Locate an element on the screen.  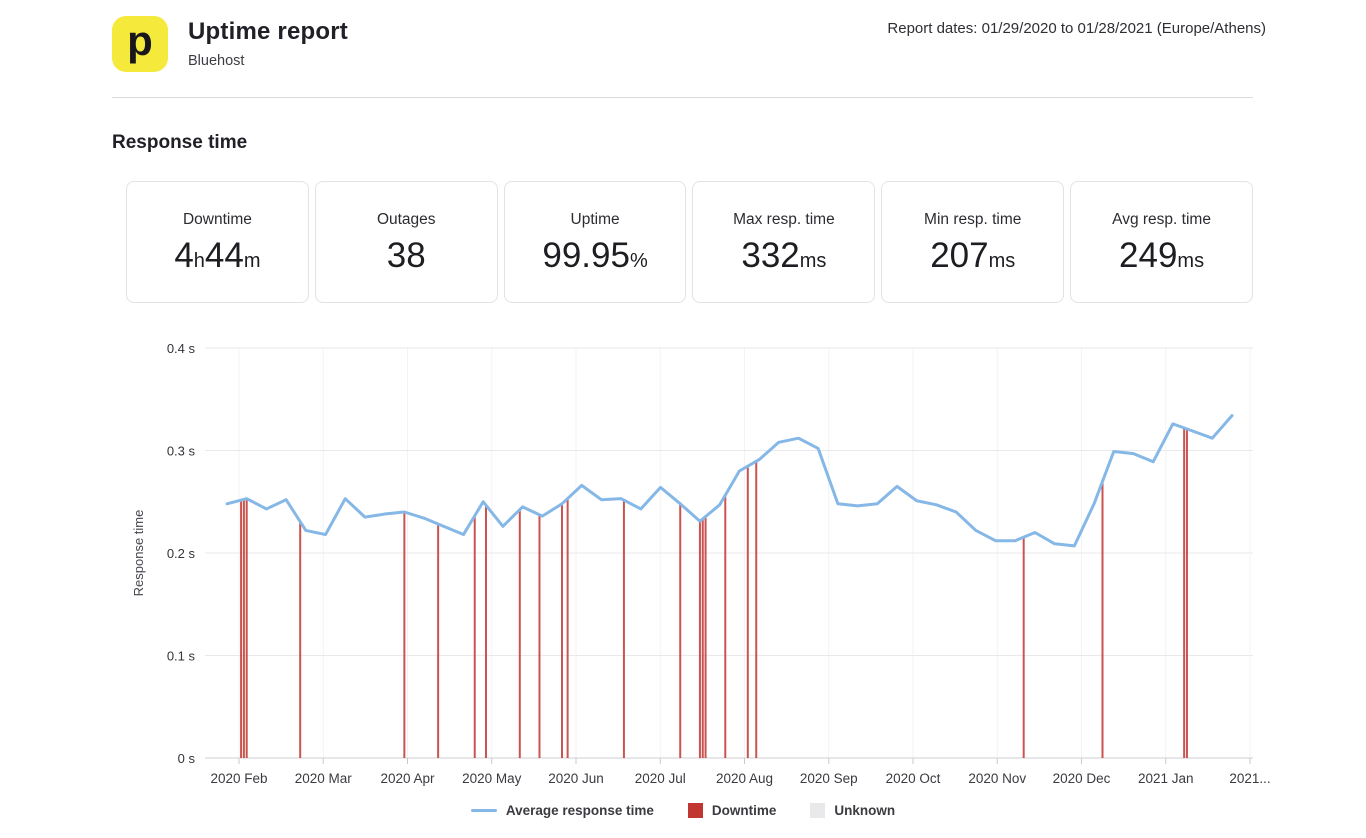
legend-item-average-response-time: Average response time is located at coordinates (562, 810).